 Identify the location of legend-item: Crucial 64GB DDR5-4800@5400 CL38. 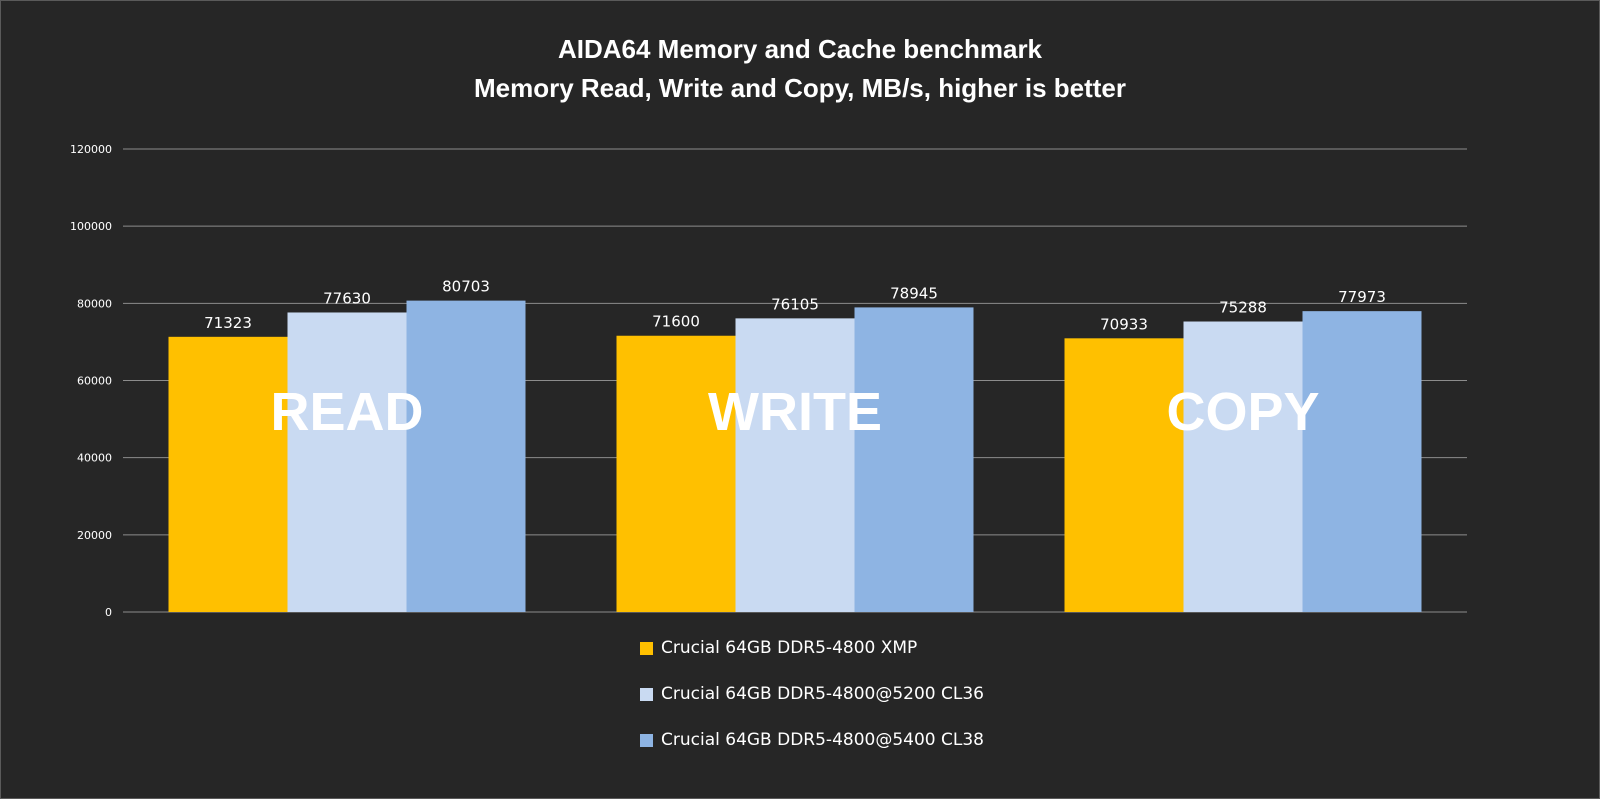
(812, 740).